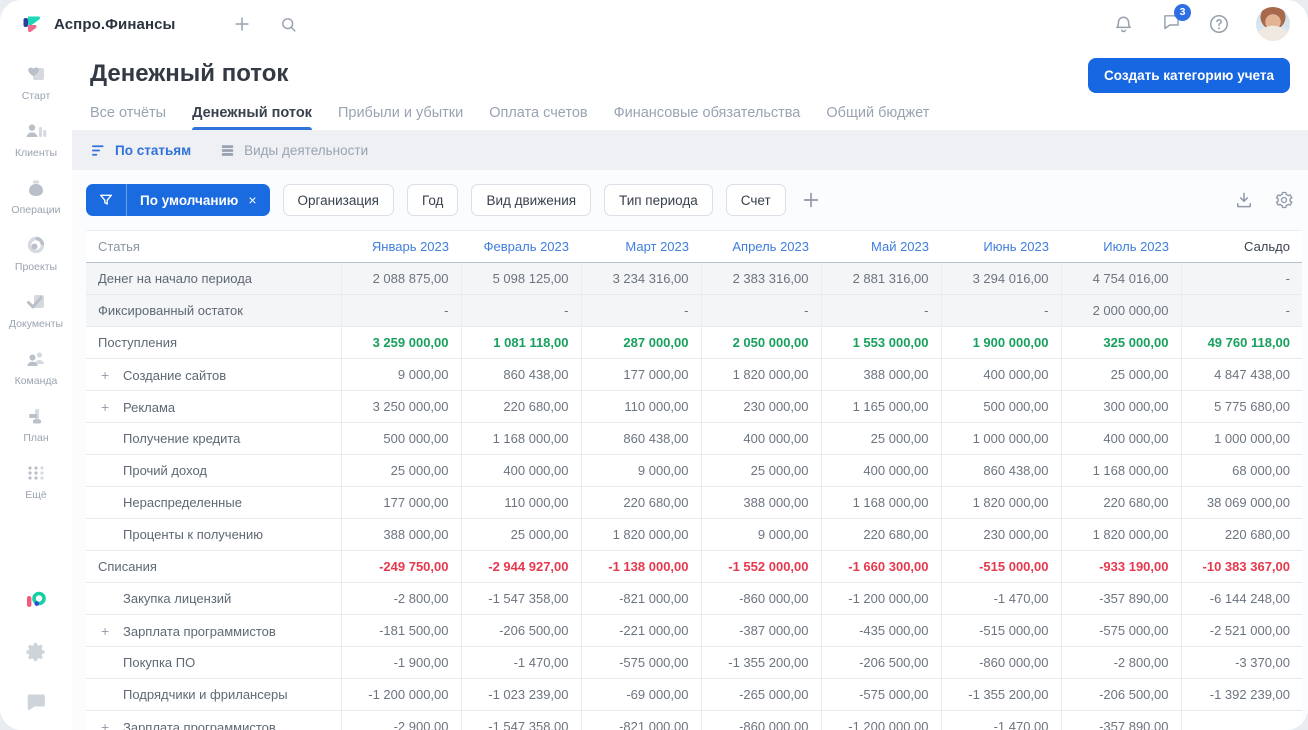 This screenshot has width=1308, height=730. Describe the element at coordinates (213, 534) in the screenshot. I see `row-label: Проценты к получению` at that location.